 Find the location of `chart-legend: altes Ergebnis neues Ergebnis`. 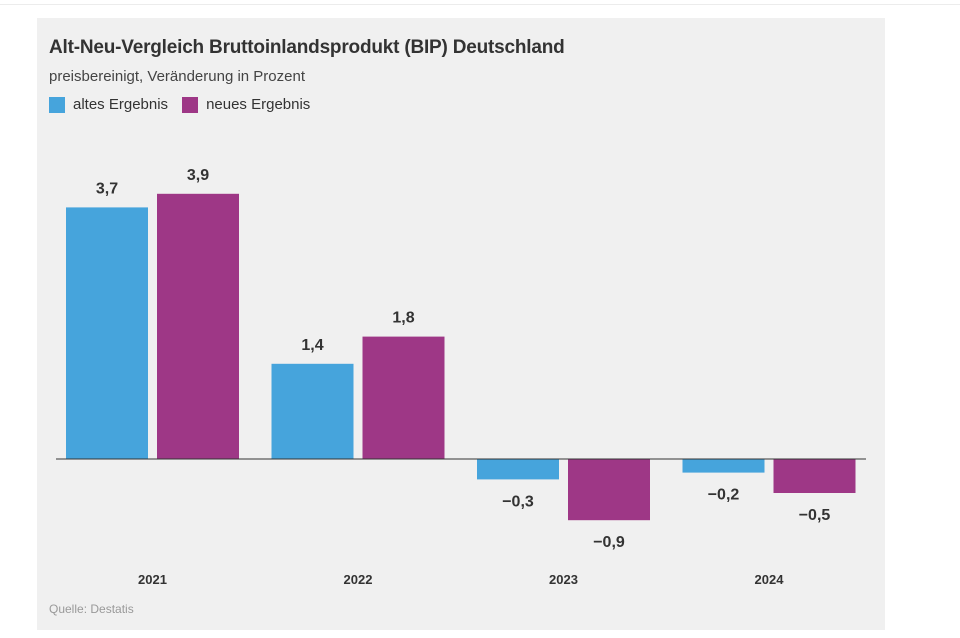

chart-legend: altes Ergebnis neues Ergebnis is located at coordinates (186, 104).